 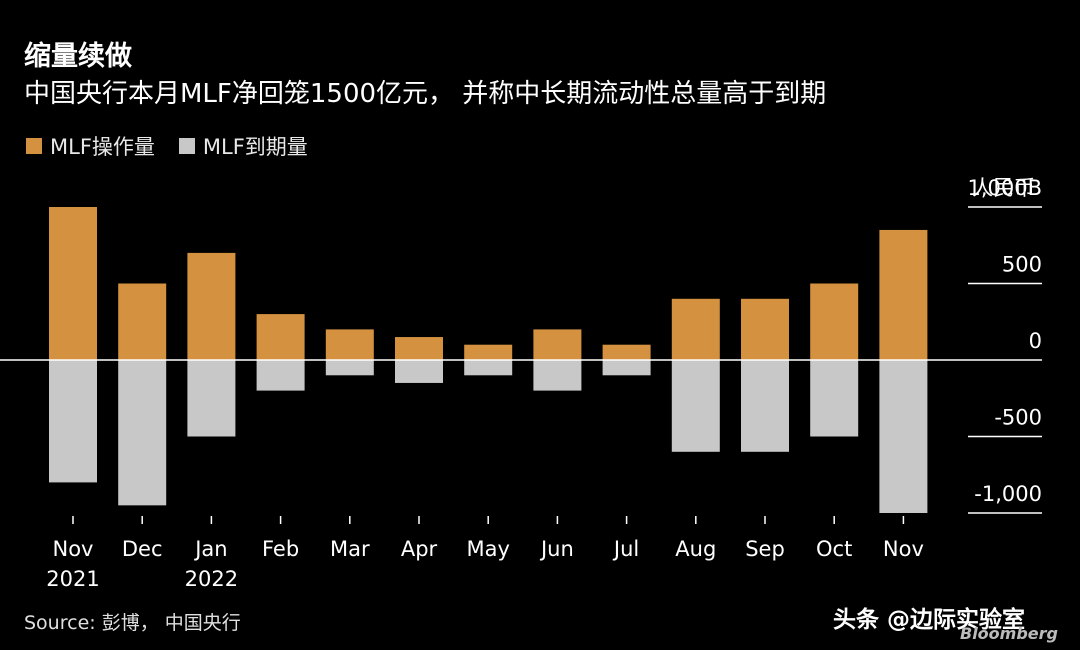 I want to click on legend-item-maturity: MLF到期量, so click(x=243, y=146).